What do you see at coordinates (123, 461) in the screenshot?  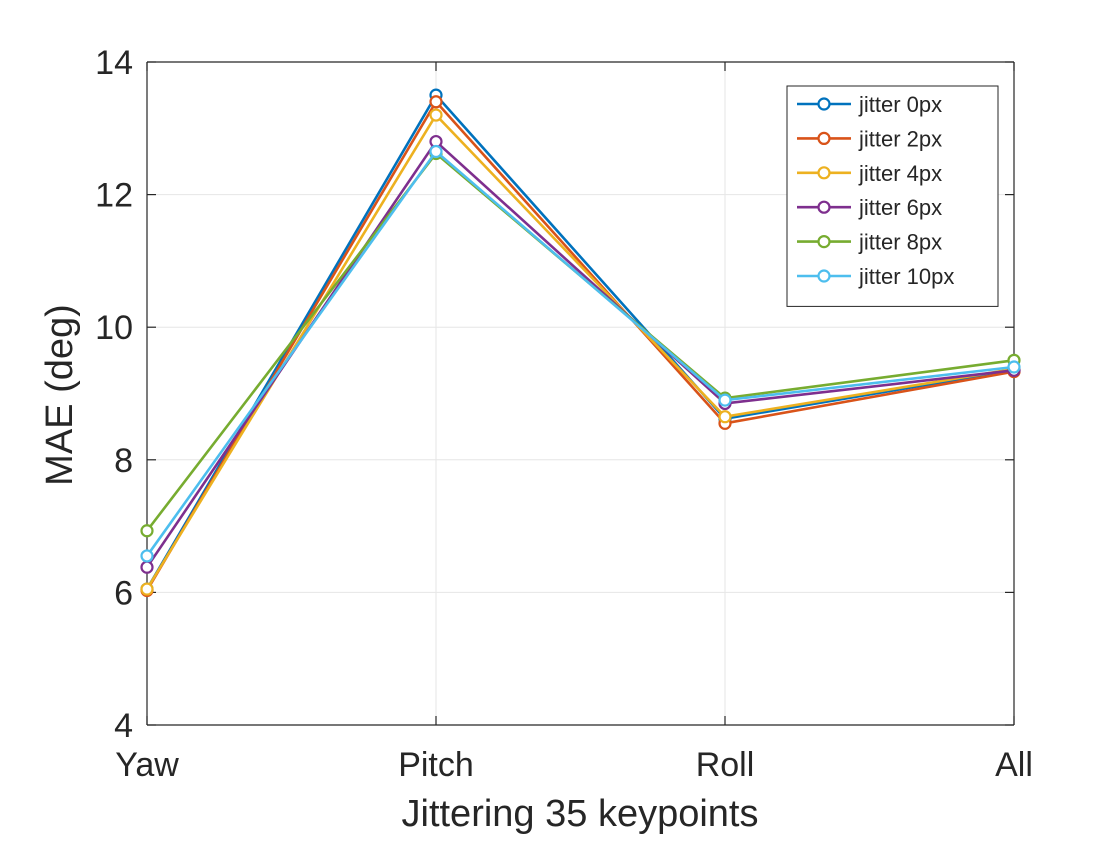 I see `y-tick-label: 8` at bounding box center [123, 461].